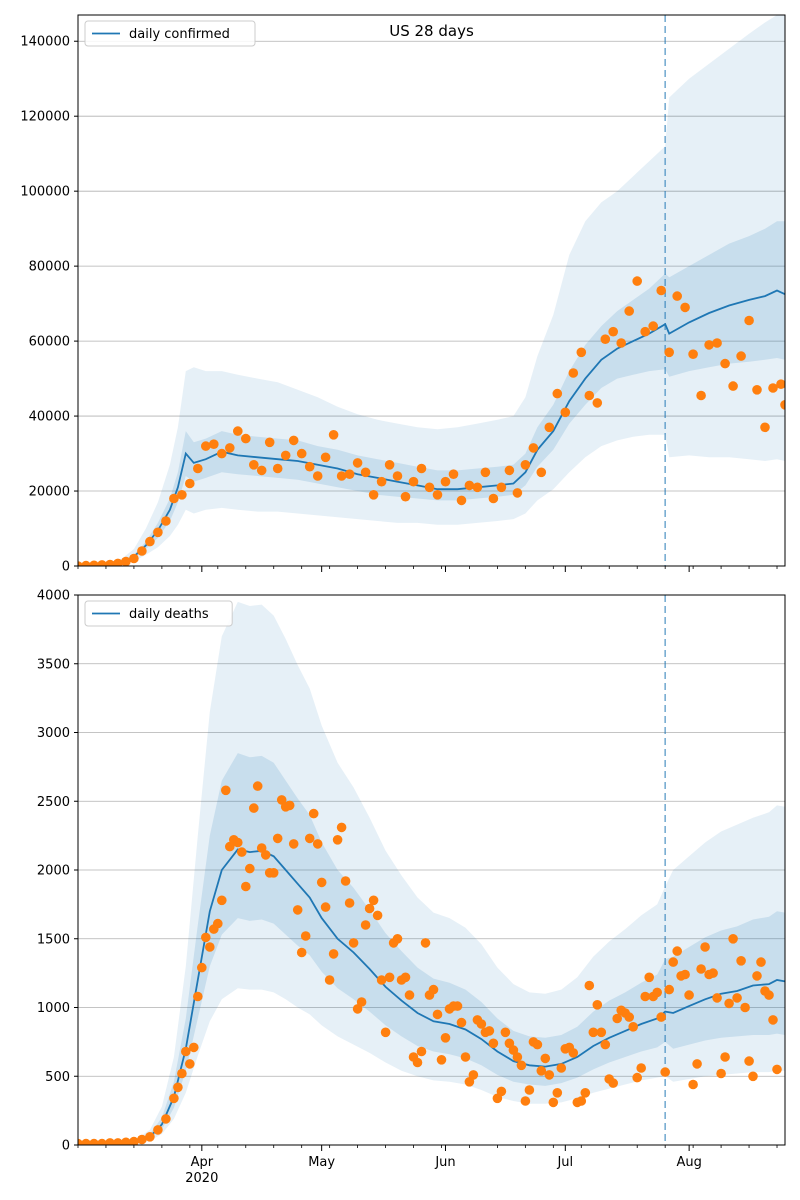  I want to click on y-tick-label: 1000, so click(53, 1008).